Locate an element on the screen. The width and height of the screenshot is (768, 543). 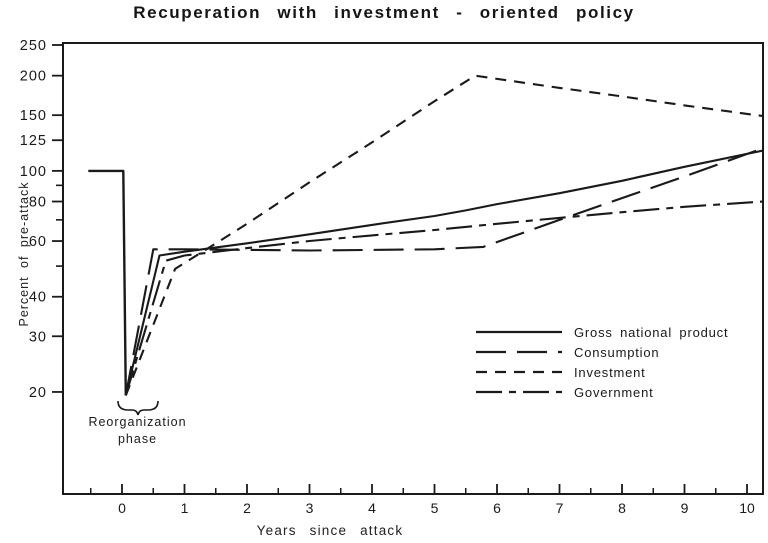
legend-label: Government is located at coordinates (614, 392).